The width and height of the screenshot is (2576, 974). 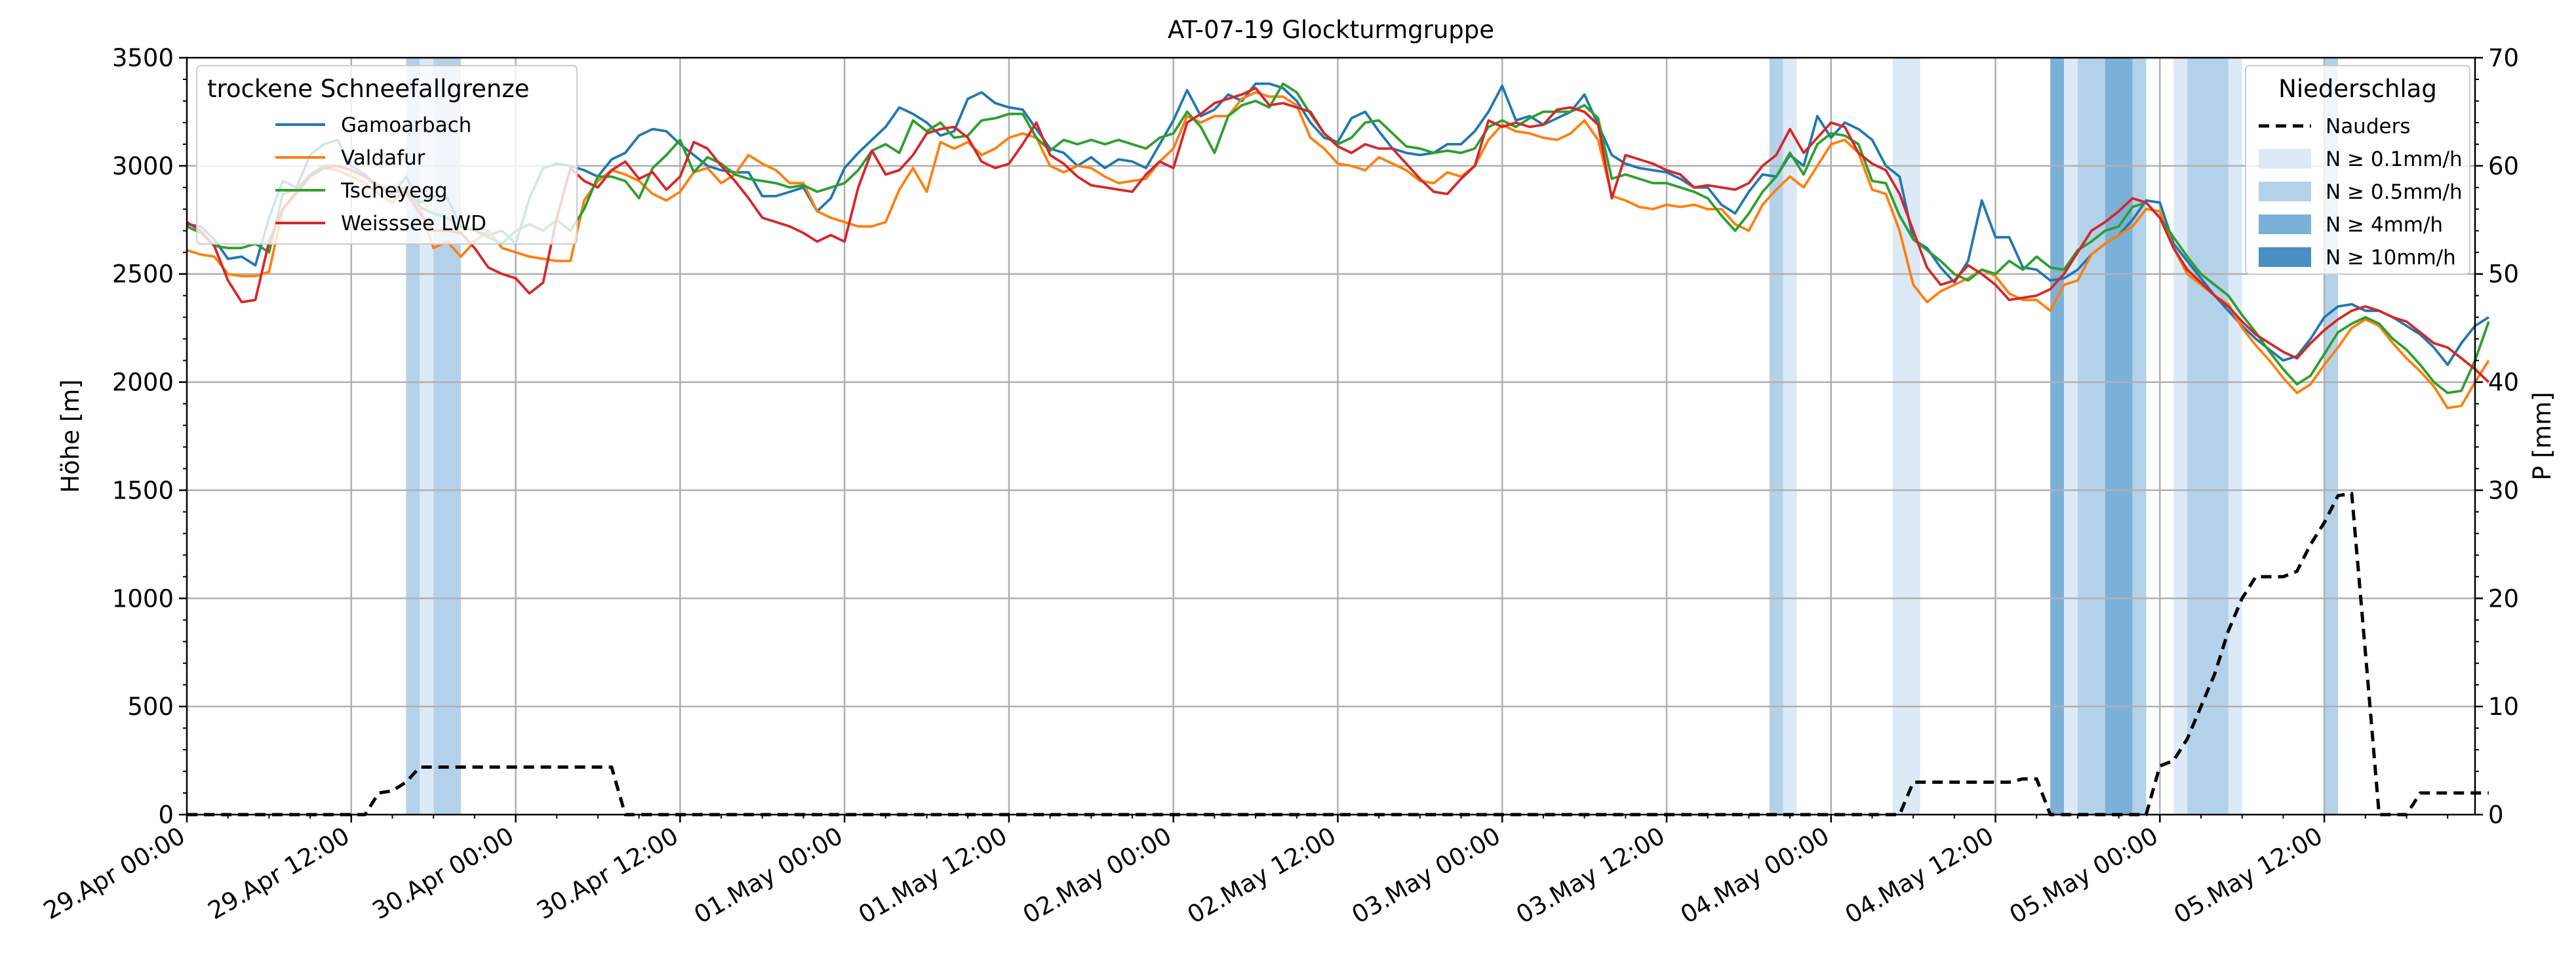 What do you see at coordinates (2503, 707) in the screenshot?
I see `y2-tick-label: 10` at bounding box center [2503, 707].